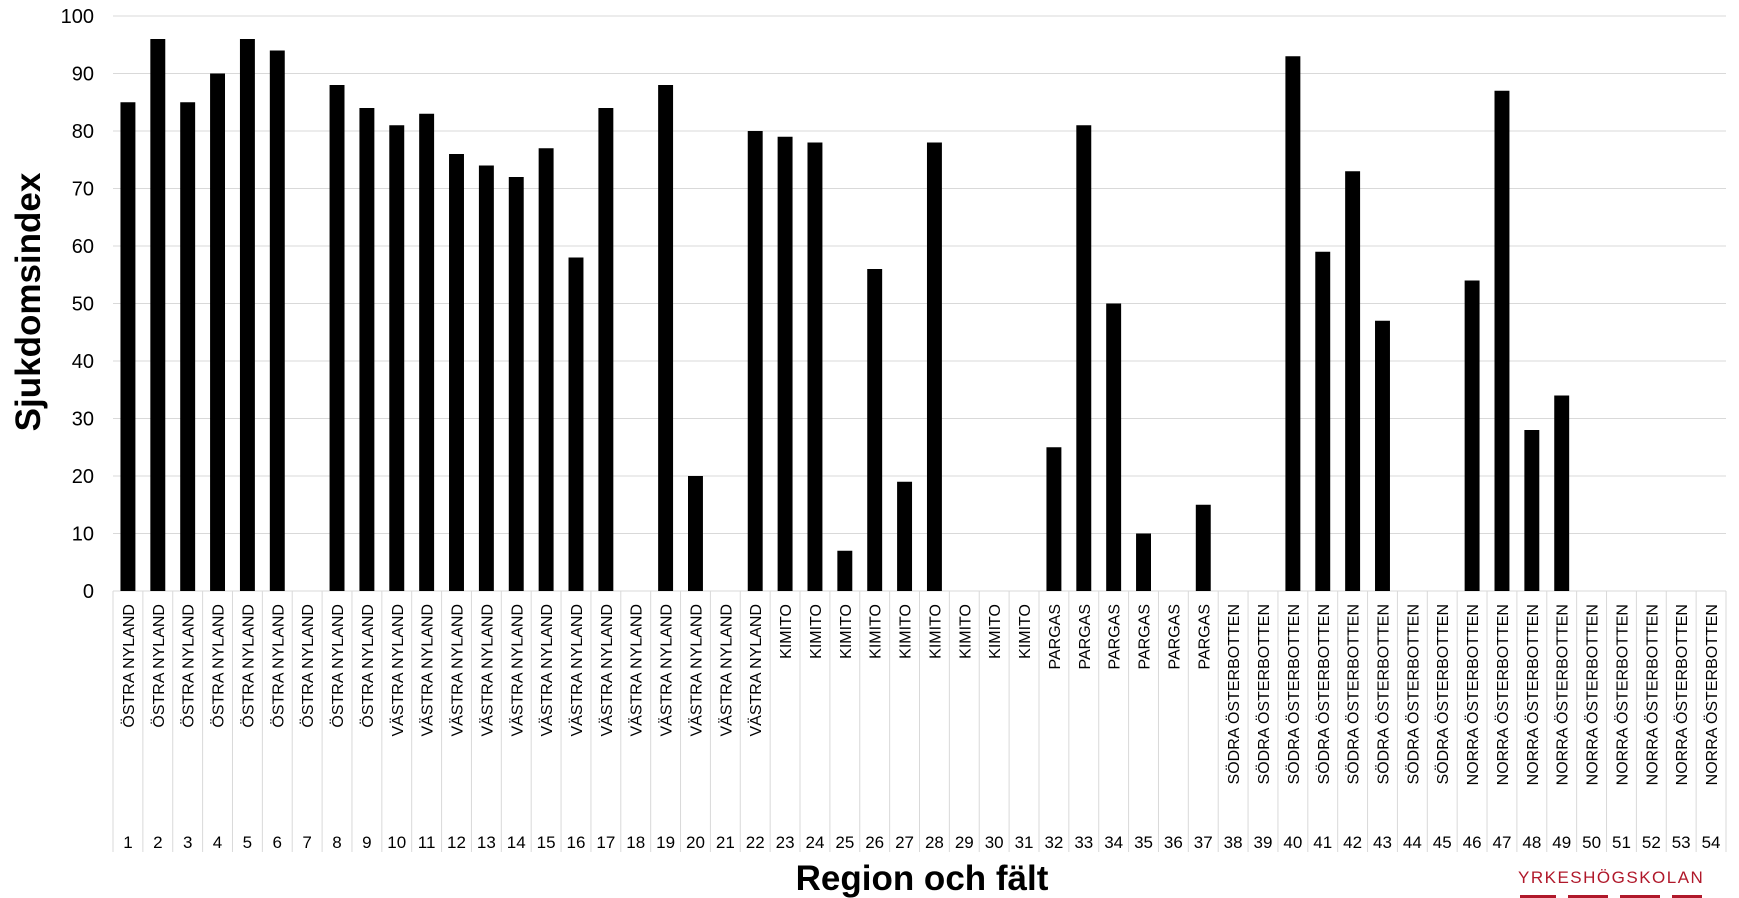 The height and width of the screenshot is (898, 1739). Describe the element at coordinates (546, 842) in the screenshot. I see `x-tick-number-label: 15` at that location.